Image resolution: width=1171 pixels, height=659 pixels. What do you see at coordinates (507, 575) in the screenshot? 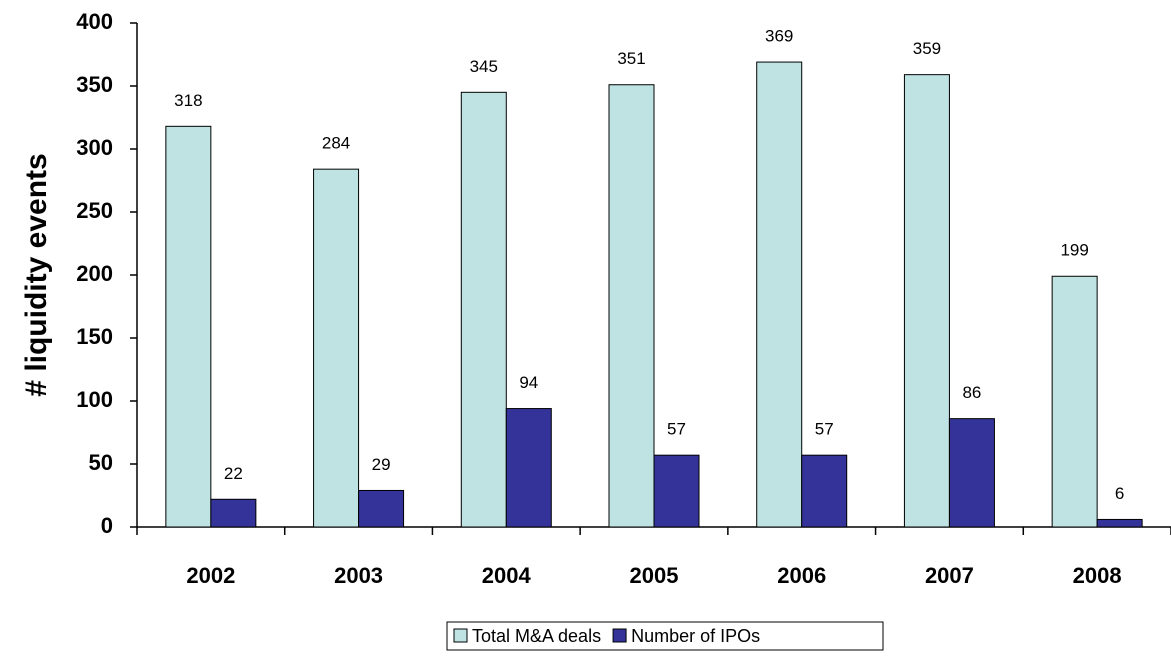
I see `x-tick-label: 2004` at bounding box center [507, 575].